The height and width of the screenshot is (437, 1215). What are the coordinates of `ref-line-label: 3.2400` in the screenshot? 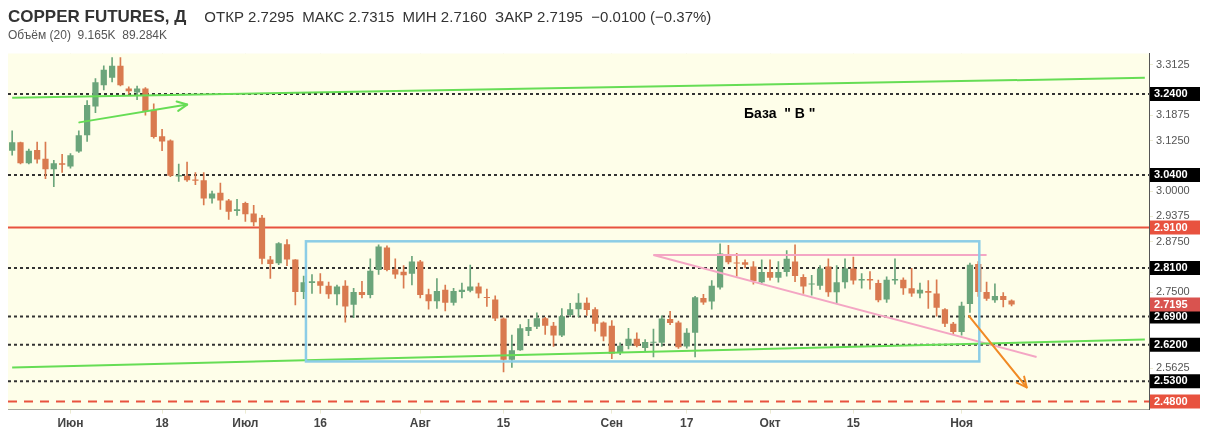 It's located at (1171, 93).